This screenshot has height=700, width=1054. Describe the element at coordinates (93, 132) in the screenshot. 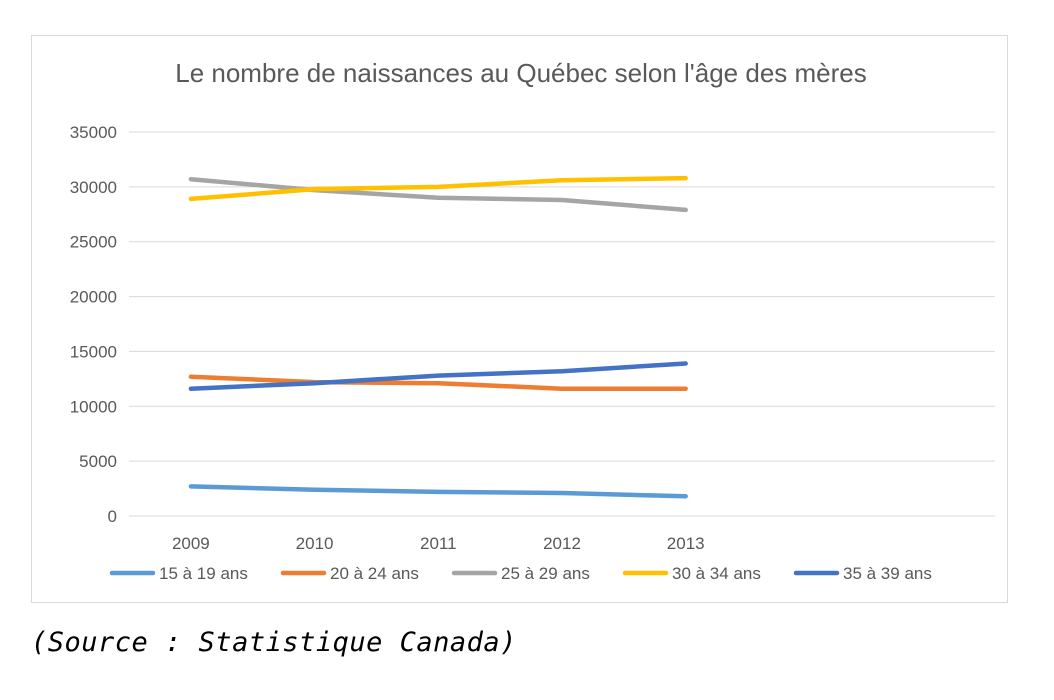

I see `y-tick-label: 35000` at that location.